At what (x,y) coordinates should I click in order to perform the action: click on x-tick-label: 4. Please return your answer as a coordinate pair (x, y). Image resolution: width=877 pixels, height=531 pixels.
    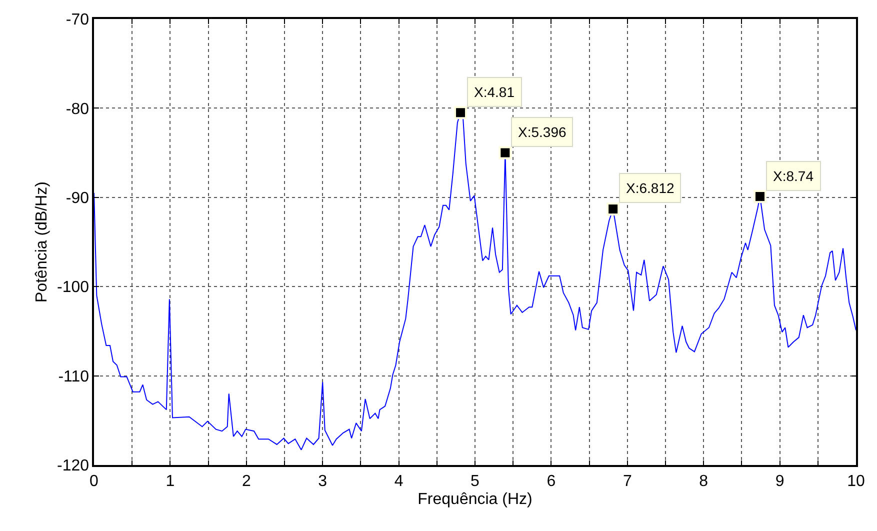
    Looking at the image, I should click on (399, 481).